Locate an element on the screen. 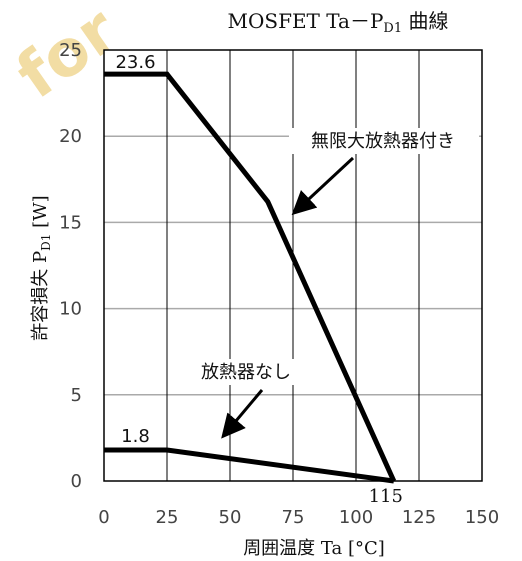  x-tick-25: 25 is located at coordinates (167, 517).